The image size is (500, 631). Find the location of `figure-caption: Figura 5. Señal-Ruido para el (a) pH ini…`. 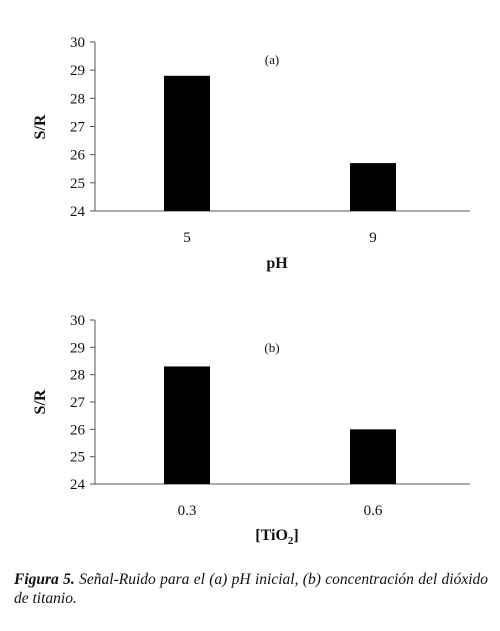

figure-caption: Figura 5. Señal-Ruido para el (a) pH ini… is located at coordinates (251, 589).